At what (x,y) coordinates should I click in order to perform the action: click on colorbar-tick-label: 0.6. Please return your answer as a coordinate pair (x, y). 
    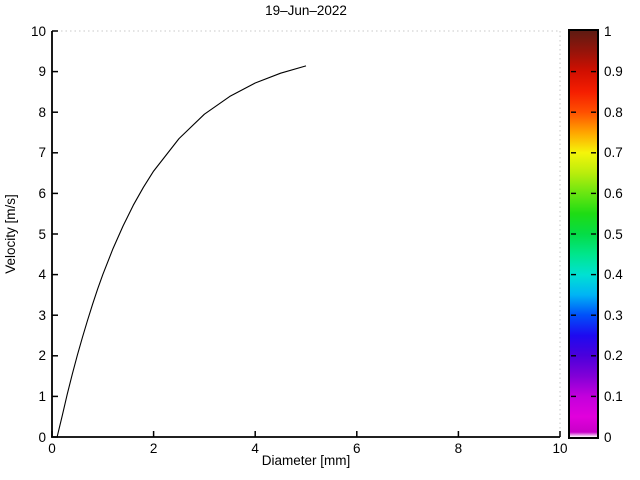
    Looking at the image, I should click on (613, 193).